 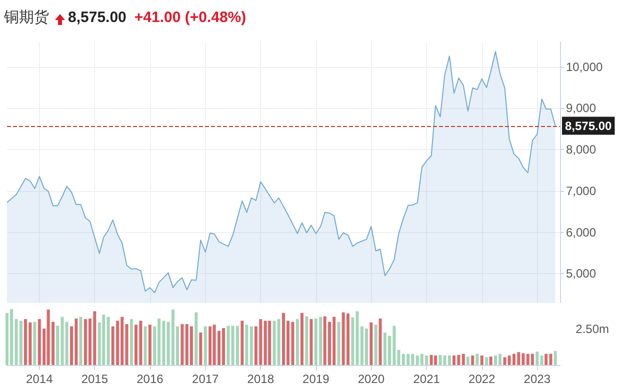 I want to click on y-tick-label: 10,000, so click(x=585, y=67).